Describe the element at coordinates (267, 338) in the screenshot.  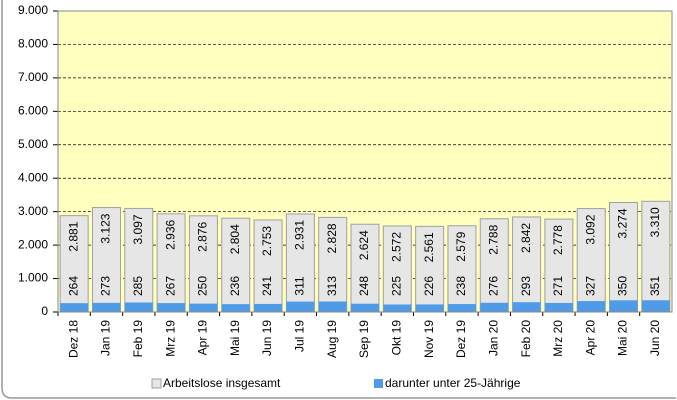
I see `x-tick-label: Jun 19` at that location.